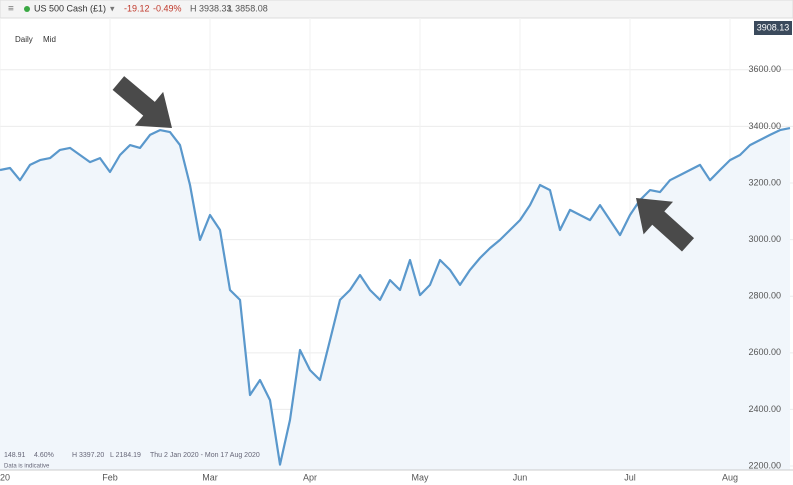 The height and width of the screenshot is (485, 793). I want to click on footer-range: Thu 2 Jan 2020 - Mon 17 Aug 2020, so click(205, 455).